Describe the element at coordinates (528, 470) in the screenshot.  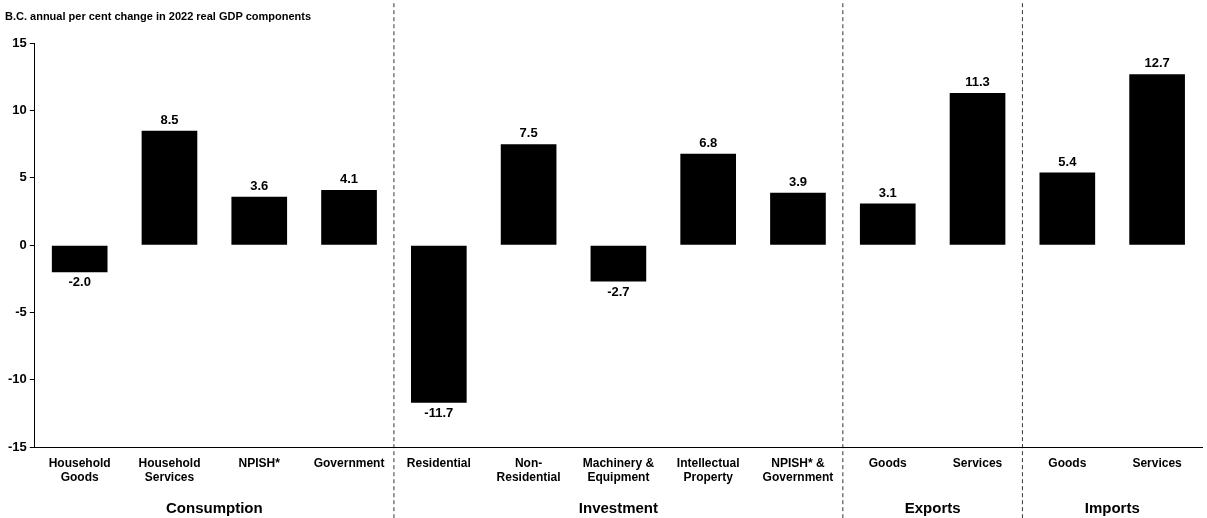
I see `x-tick-label: Non- Residential` at that location.